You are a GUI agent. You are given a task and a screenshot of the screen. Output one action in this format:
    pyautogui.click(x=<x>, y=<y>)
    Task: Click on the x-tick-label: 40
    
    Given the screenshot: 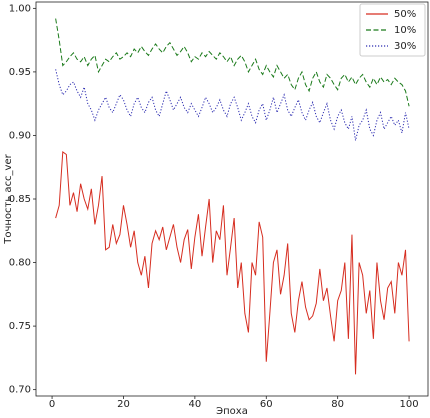 What is the action you would take?
    pyautogui.click(x=195, y=404)
    